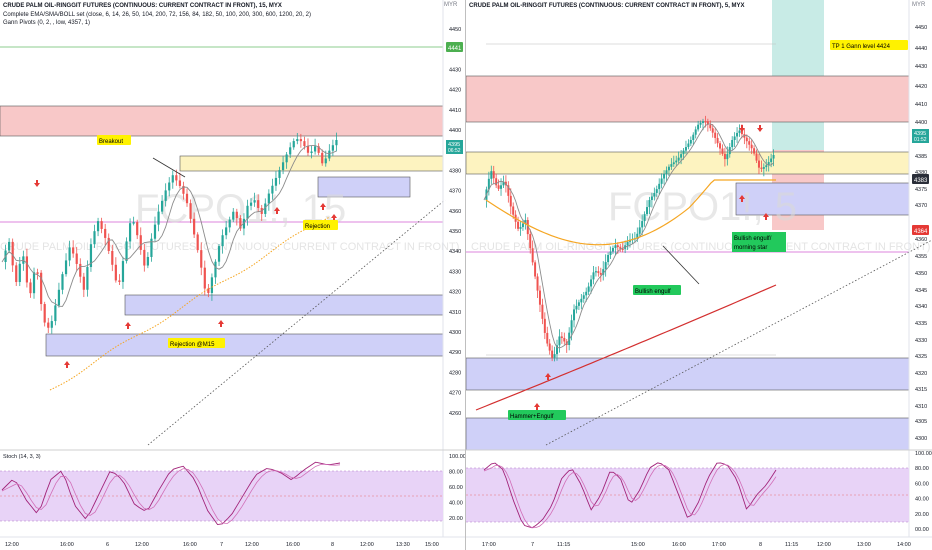 Image resolution: width=932 pixels, height=550 pixels. Describe the element at coordinates (798, 75) in the screenshot. I see `right-position-take-profit` at that location.